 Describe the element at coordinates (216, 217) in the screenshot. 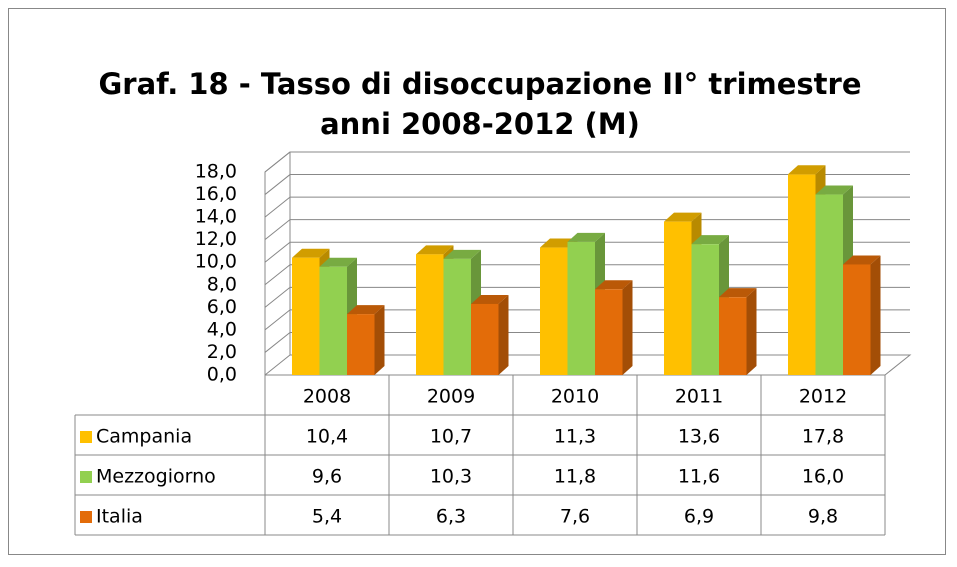

I see `y-tick-label: 14,0` at that location.